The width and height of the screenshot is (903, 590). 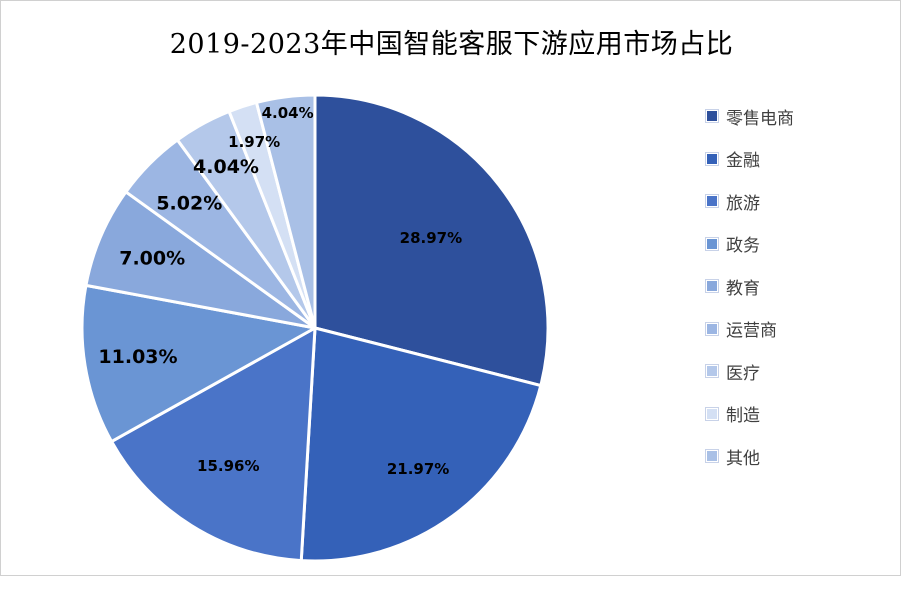 I want to click on legend-label: 运营商, so click(x=751, y=331).